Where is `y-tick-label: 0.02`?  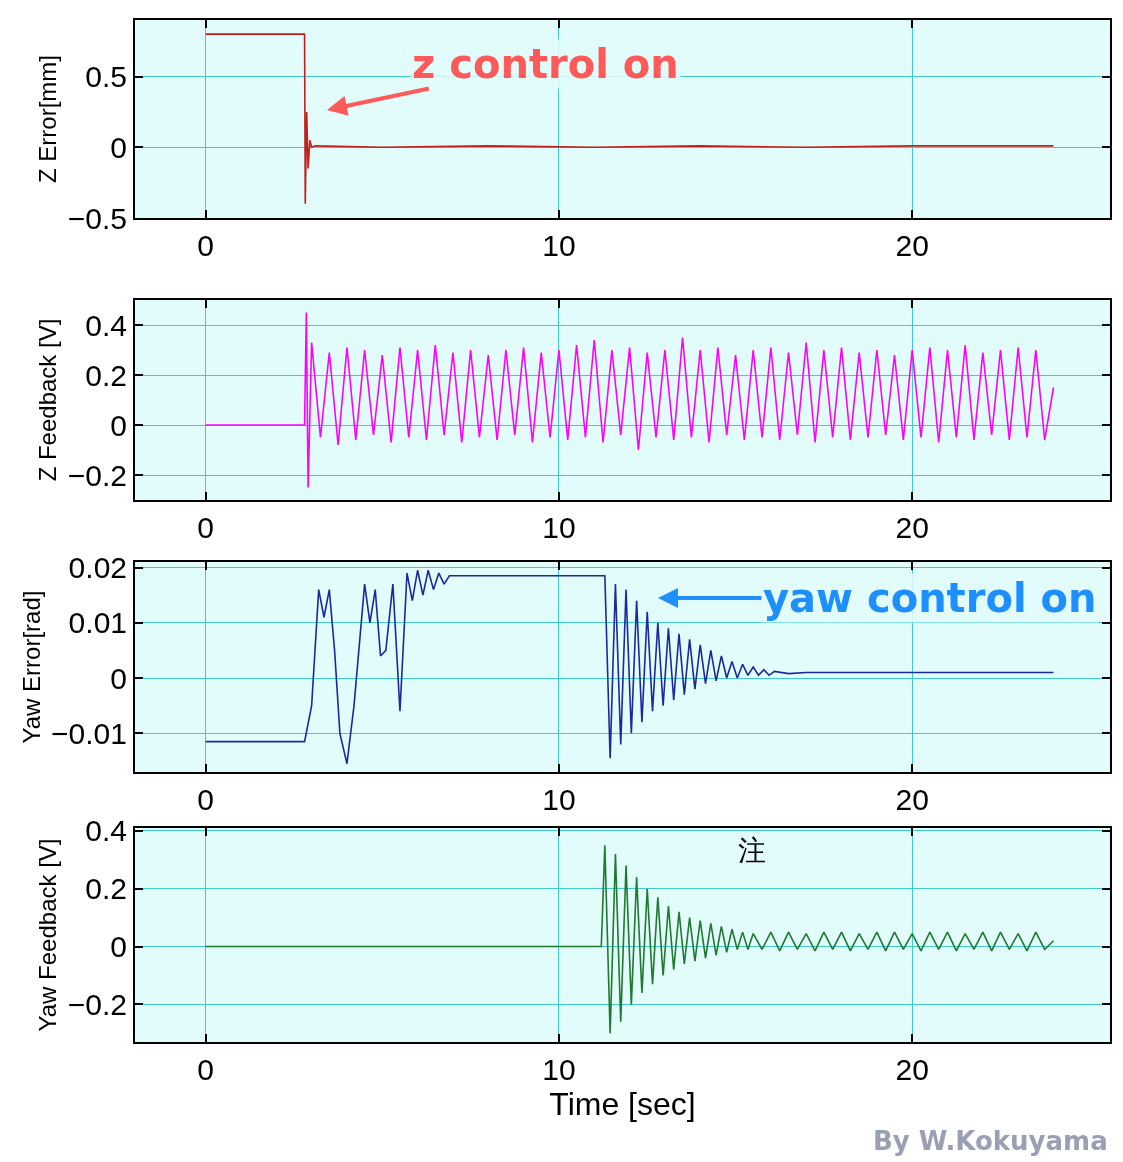 y-tick-label: 0.02 is located at coordinates (97, 568).